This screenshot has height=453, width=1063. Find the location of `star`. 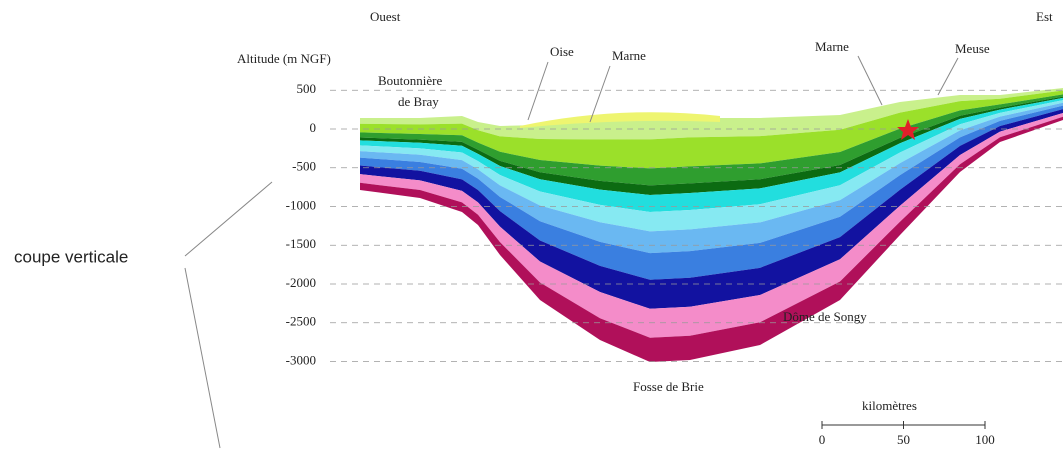

star is located at coordinates (908, 129).